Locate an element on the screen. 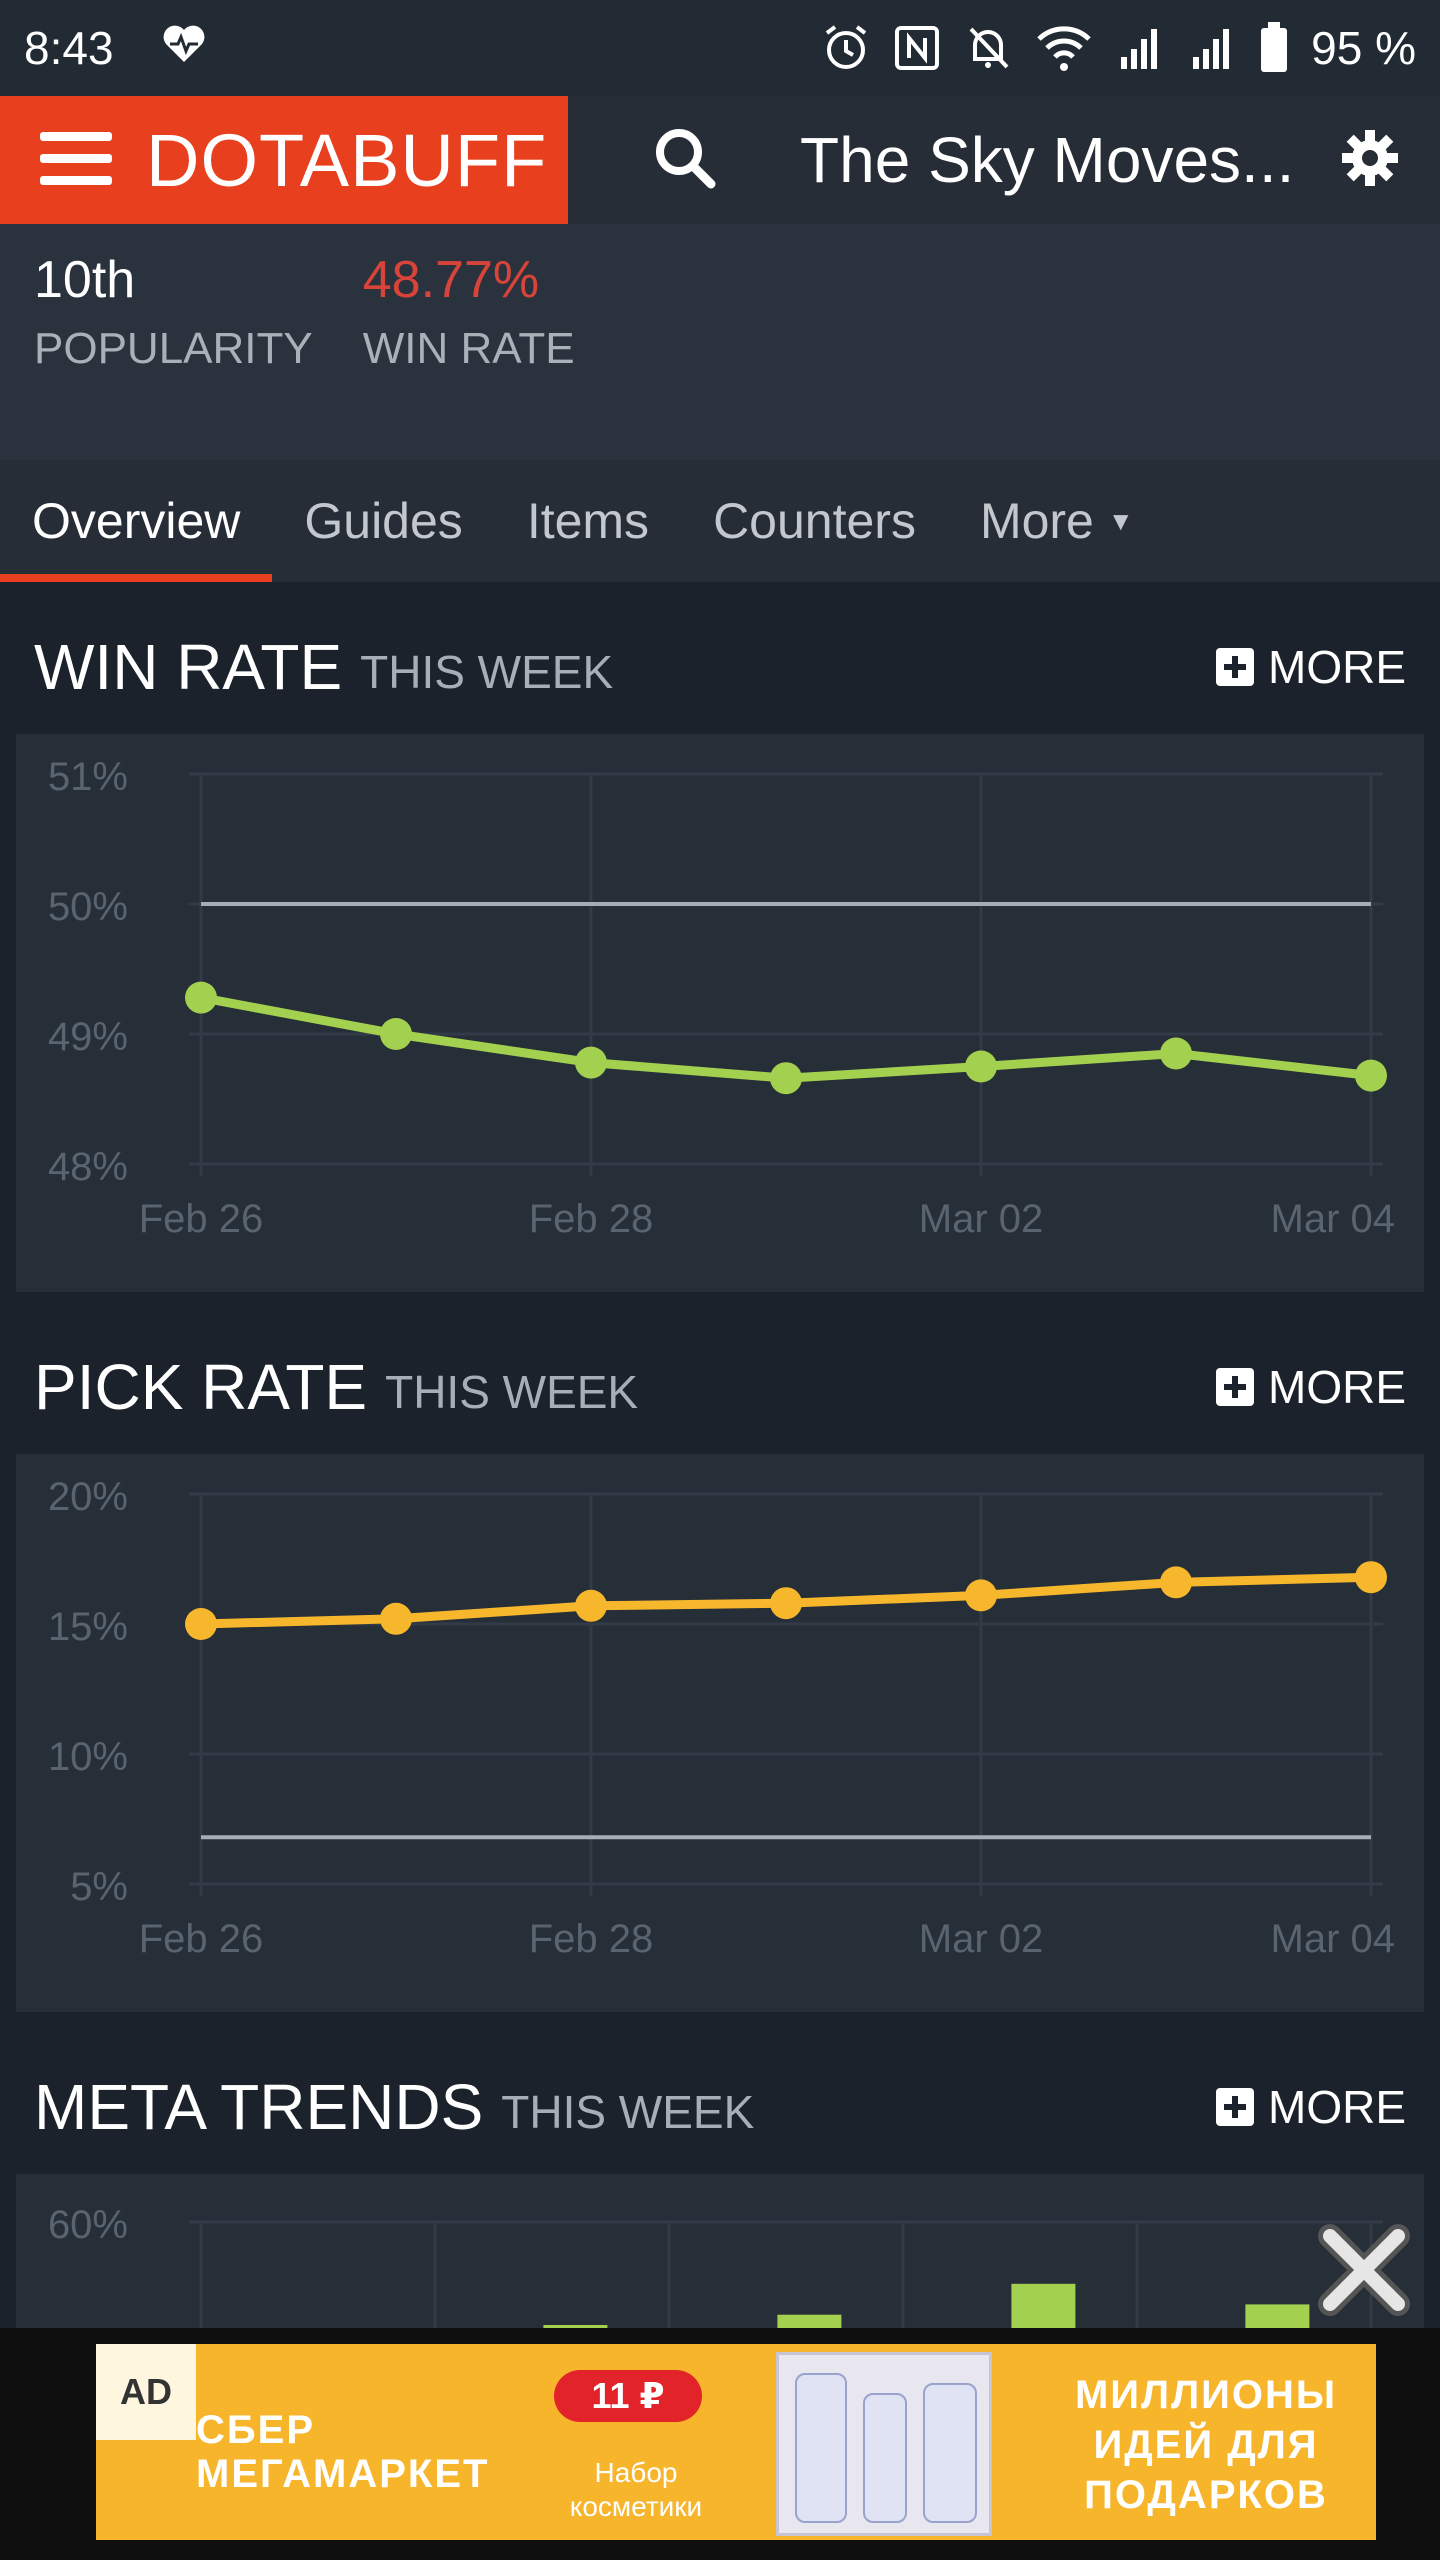 The width and height of the screenshot is (1440, 2560). ad-tagline-line: ИДЕЙ ДЛЯ is located at coordinates (1206, 2445).